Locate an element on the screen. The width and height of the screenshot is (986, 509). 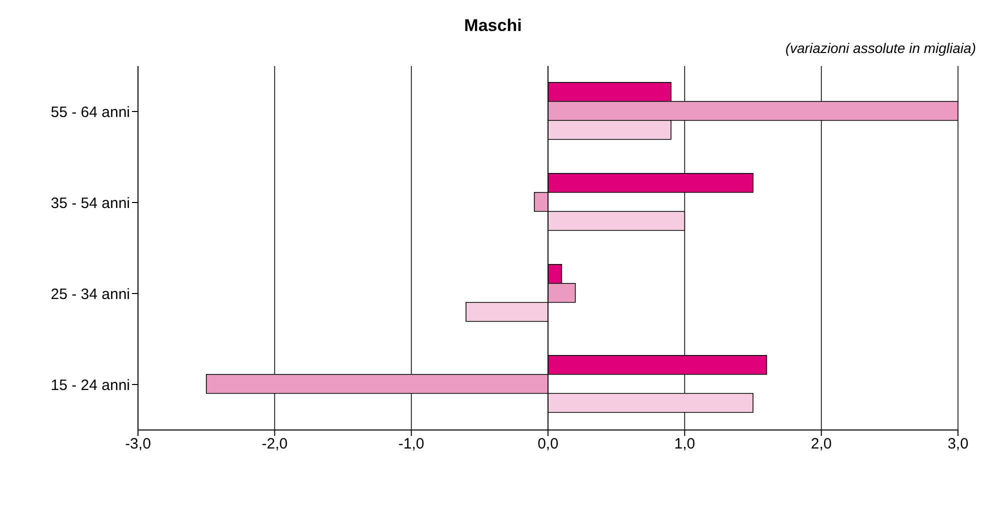
y-tick-label: 25 - 34 anni is located at coordinates (90, 294).